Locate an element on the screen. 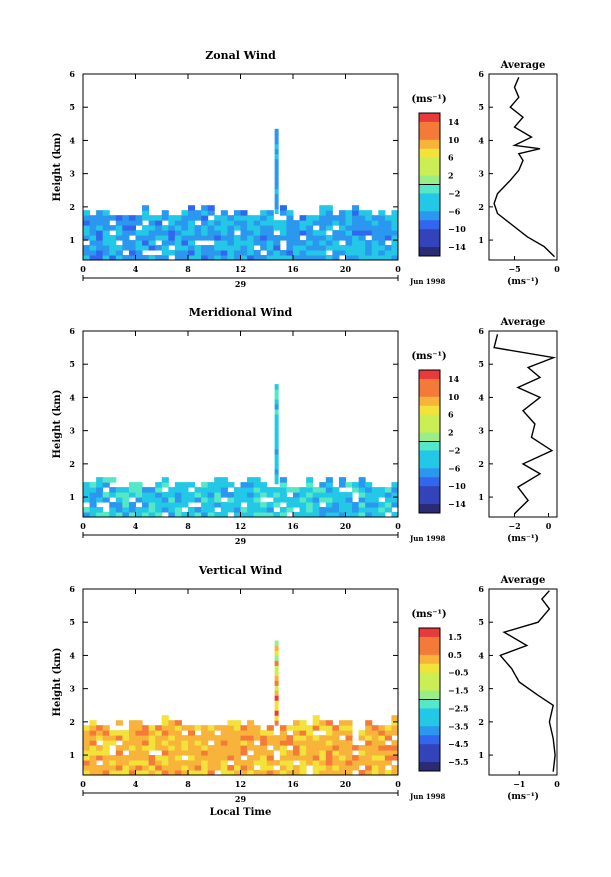  x-tick-label: 8 is located at coordinates (188, 526).